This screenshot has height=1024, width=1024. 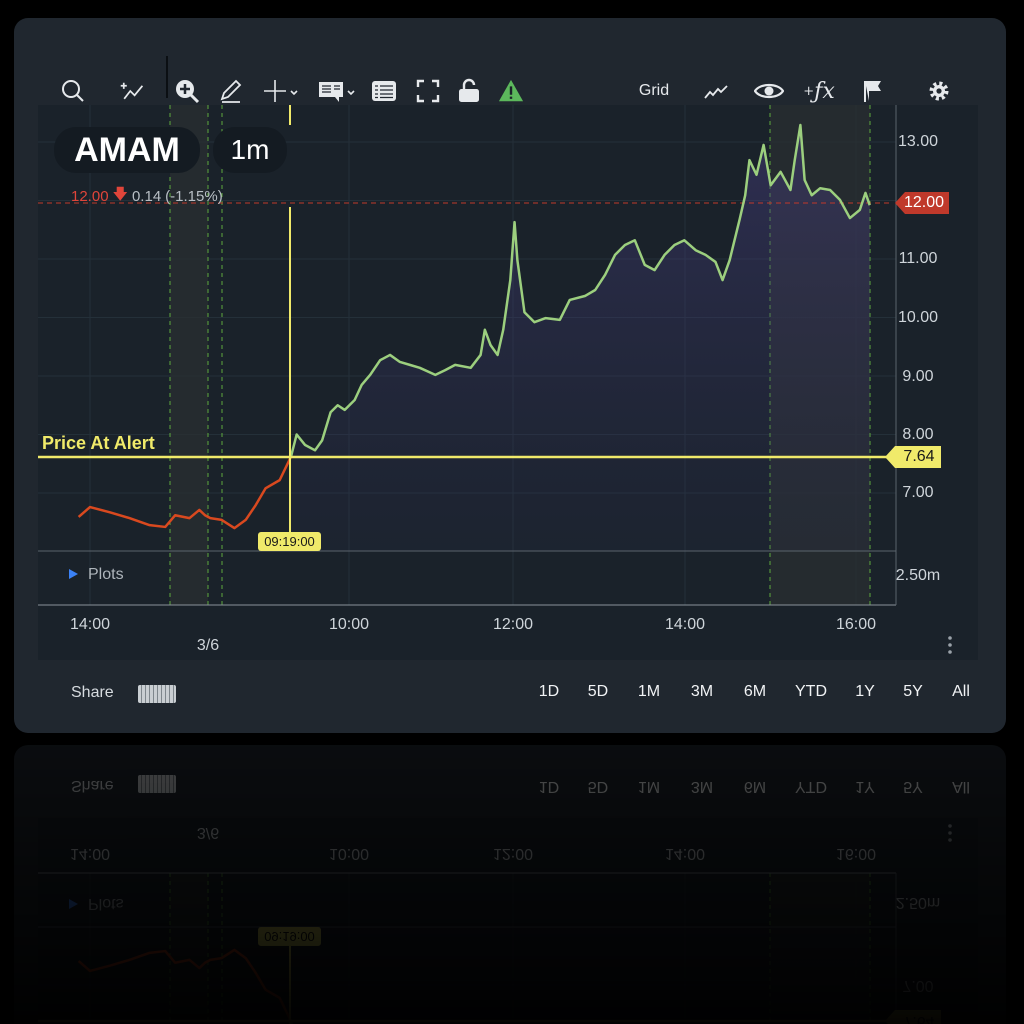 I want to click on add-indicator-icon, so click(x=132, y=91).